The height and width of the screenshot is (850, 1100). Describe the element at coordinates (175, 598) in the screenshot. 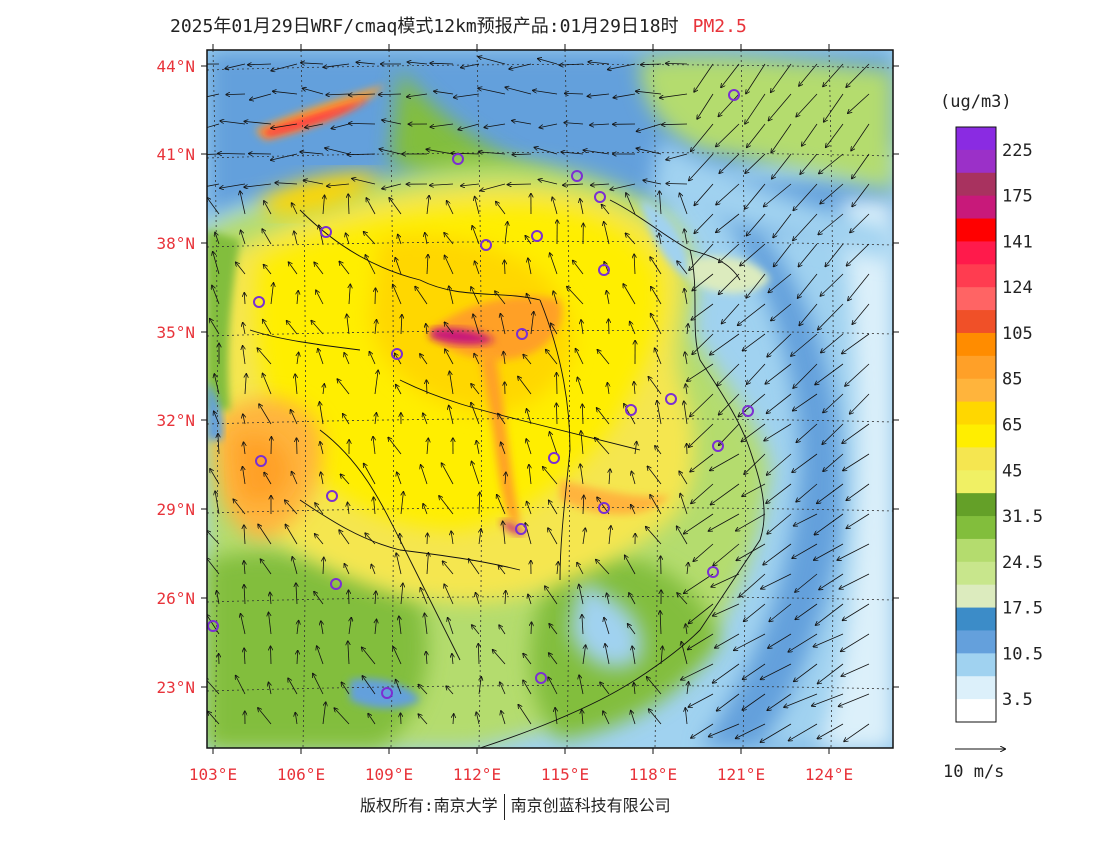

I see `lat-label: 26°N` at that location.